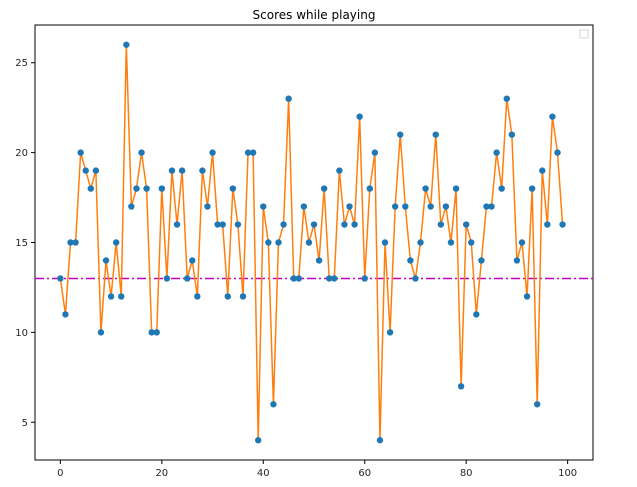 Image resolution: width=637 pixels, height=487 pixels. I want to click on y-tick-label: 10, so click(21, 333).